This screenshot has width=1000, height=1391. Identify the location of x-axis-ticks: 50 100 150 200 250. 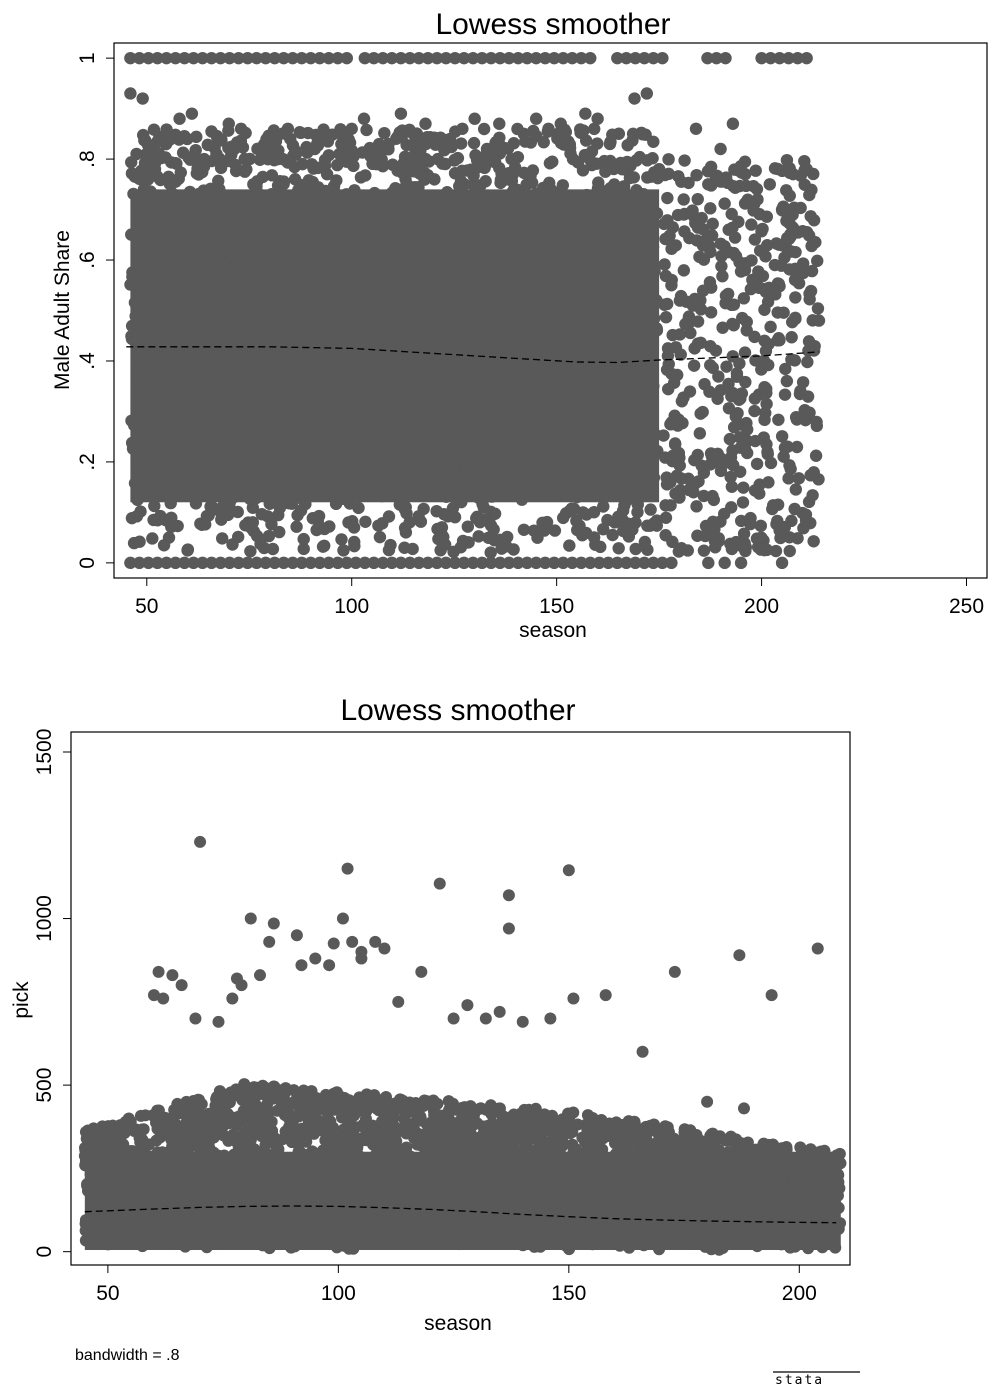
(559, 598).